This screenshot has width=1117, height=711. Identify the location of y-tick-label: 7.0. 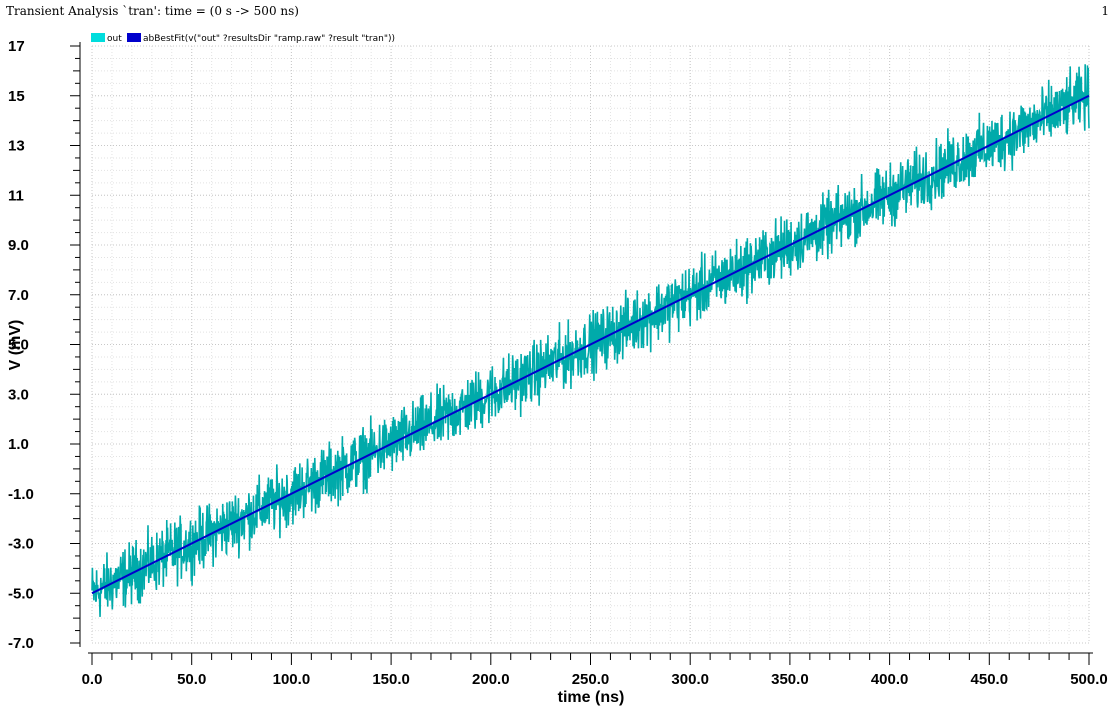
(18, 295).